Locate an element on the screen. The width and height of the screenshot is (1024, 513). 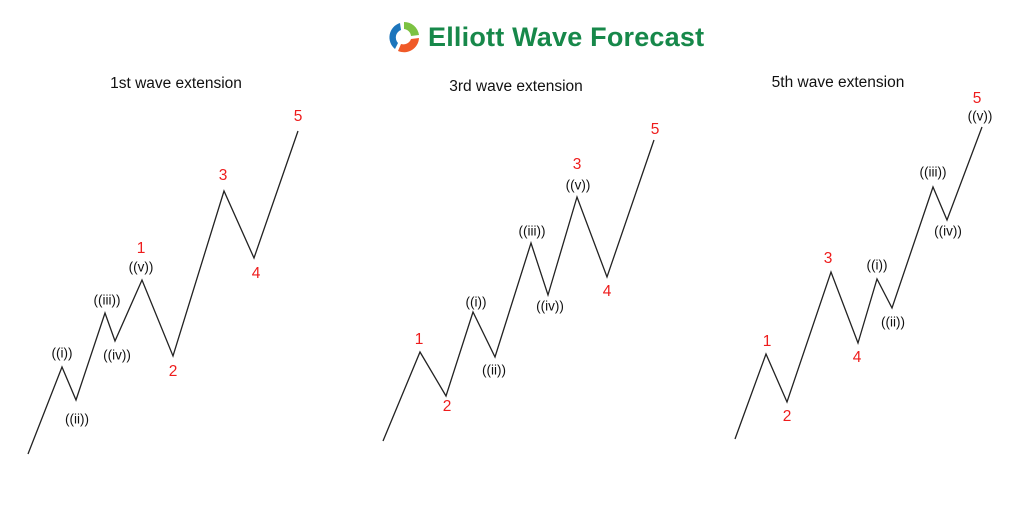
logo: Elliott Wave Forecast is located at coordinates (545, 37).